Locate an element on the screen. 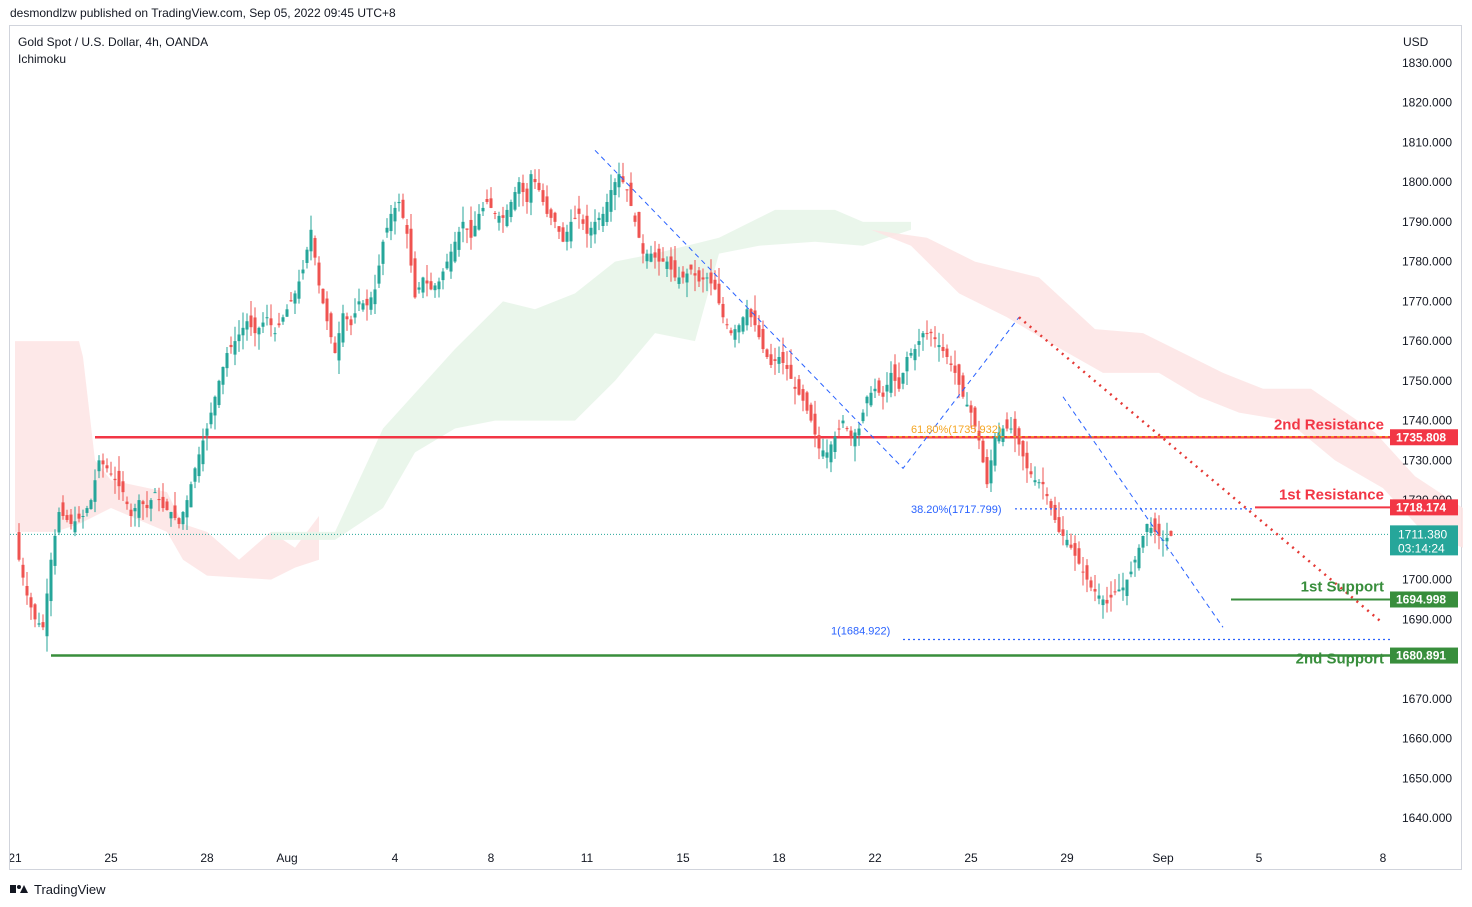 This screenshot has height=907, width=1472. footer: TradingView is located at coordinates (58, 889).